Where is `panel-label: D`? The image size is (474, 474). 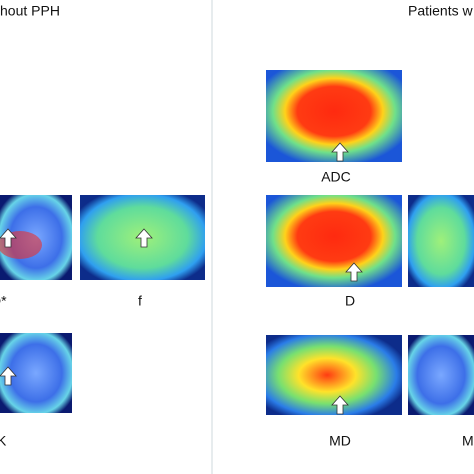
panel-label: D is located at coordinates (350, 301).